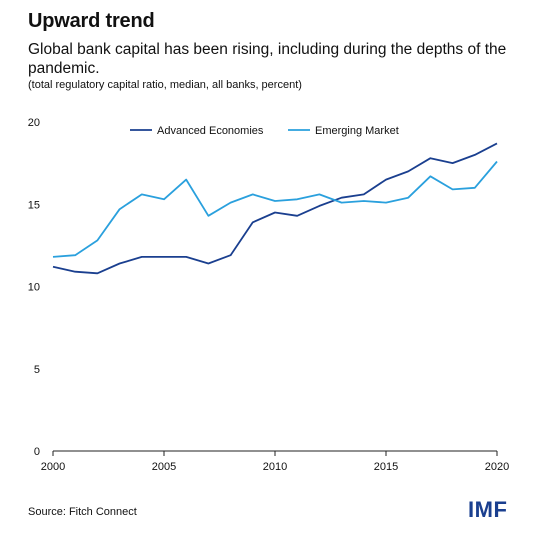 This screenshot has height=539, width=539. What do you see at coordinates (488, 509) in the screenshot?
I see `imf-logo: IMF` at bounding box center [488, 509].